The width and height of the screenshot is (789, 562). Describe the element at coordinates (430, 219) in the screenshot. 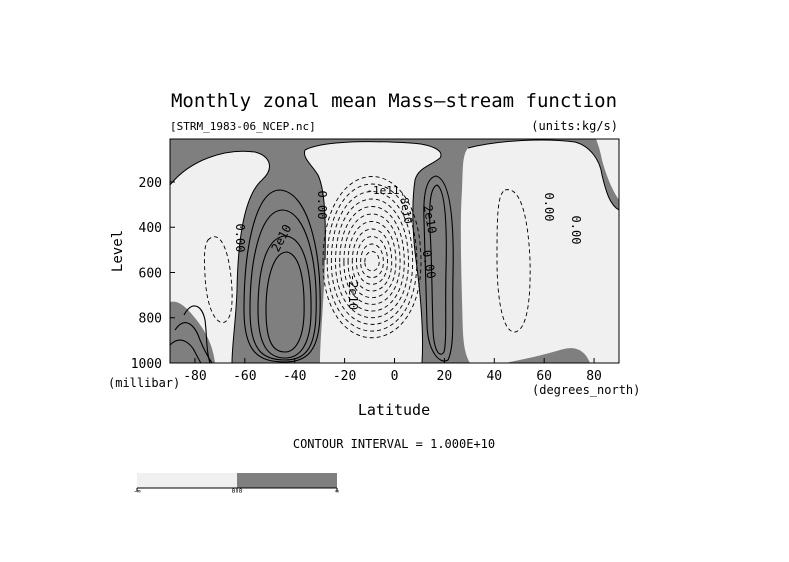

I see `contour-label-2e10-north: 2e10` at that location.